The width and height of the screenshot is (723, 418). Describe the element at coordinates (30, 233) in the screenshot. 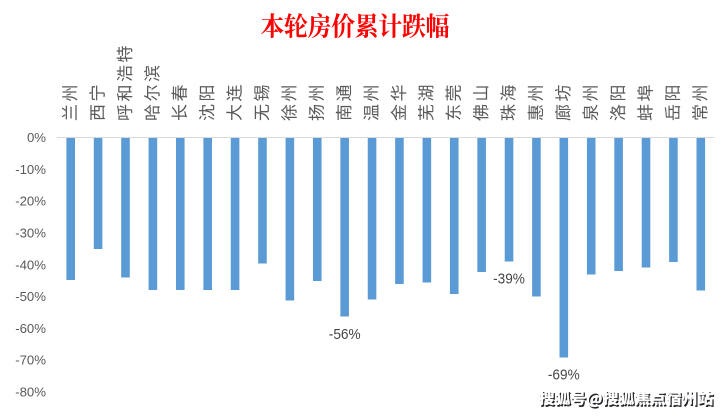

I see `svg-text: -30%` at that location.